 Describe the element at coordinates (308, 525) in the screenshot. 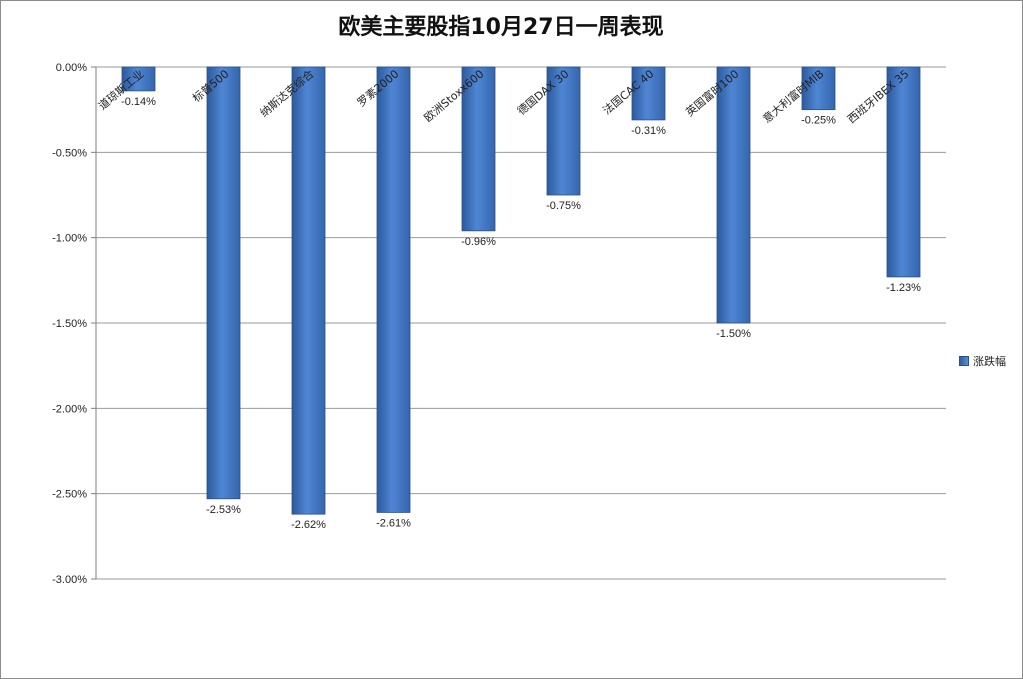

I see `data-label: -2.62%` at that location.